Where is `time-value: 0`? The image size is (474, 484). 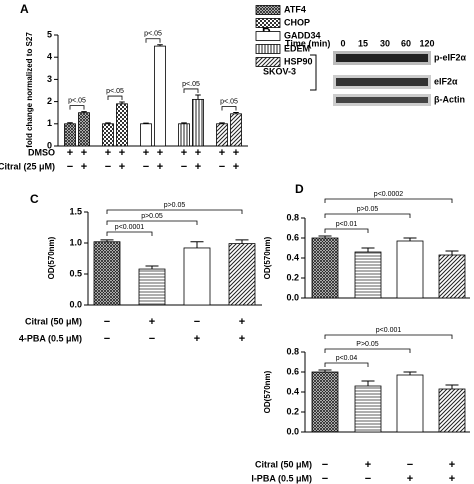
time-value: 0 is located at coordinates (342, 43).